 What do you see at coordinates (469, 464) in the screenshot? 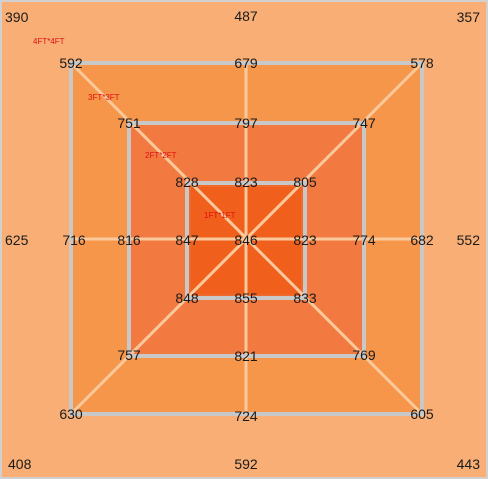
I see `outer-bottom-right-value: 443` at bounding box center [469, 464].